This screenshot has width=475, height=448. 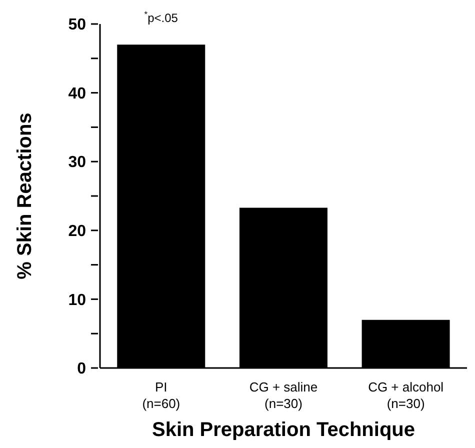 I want to click on annotation: $^{*}$p<.05, so click(x=161, y=17).